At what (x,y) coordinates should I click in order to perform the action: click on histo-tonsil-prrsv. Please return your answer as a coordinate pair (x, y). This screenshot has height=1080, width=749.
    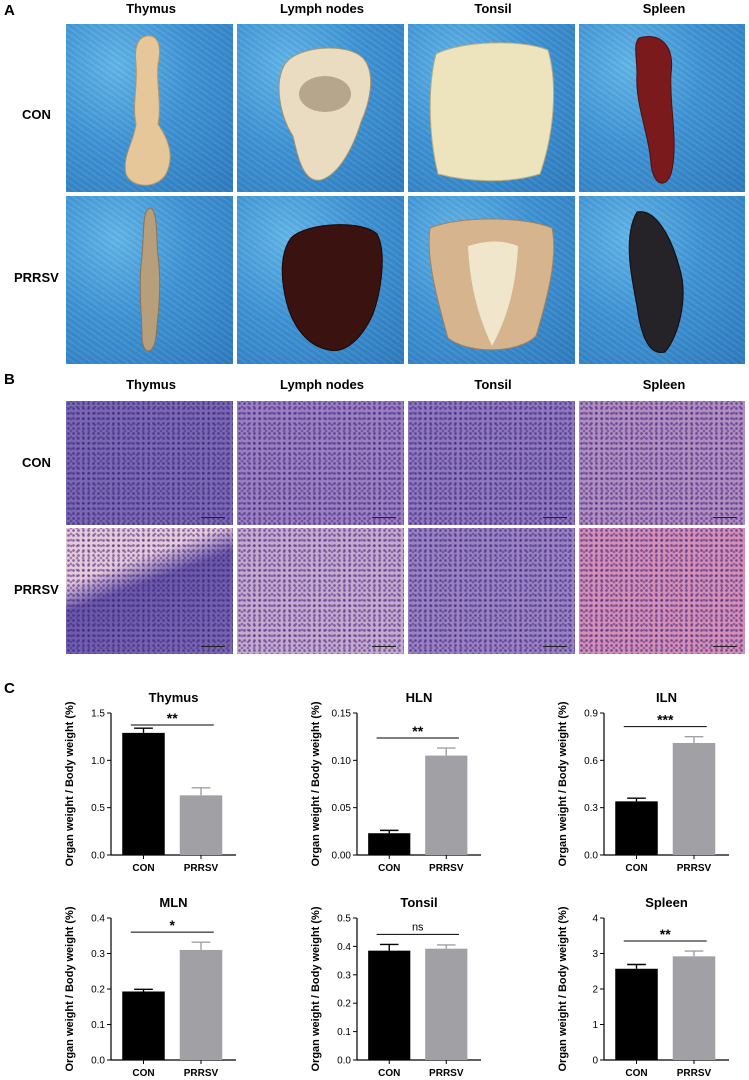
    Looking at the image, I should click on (491, 591).